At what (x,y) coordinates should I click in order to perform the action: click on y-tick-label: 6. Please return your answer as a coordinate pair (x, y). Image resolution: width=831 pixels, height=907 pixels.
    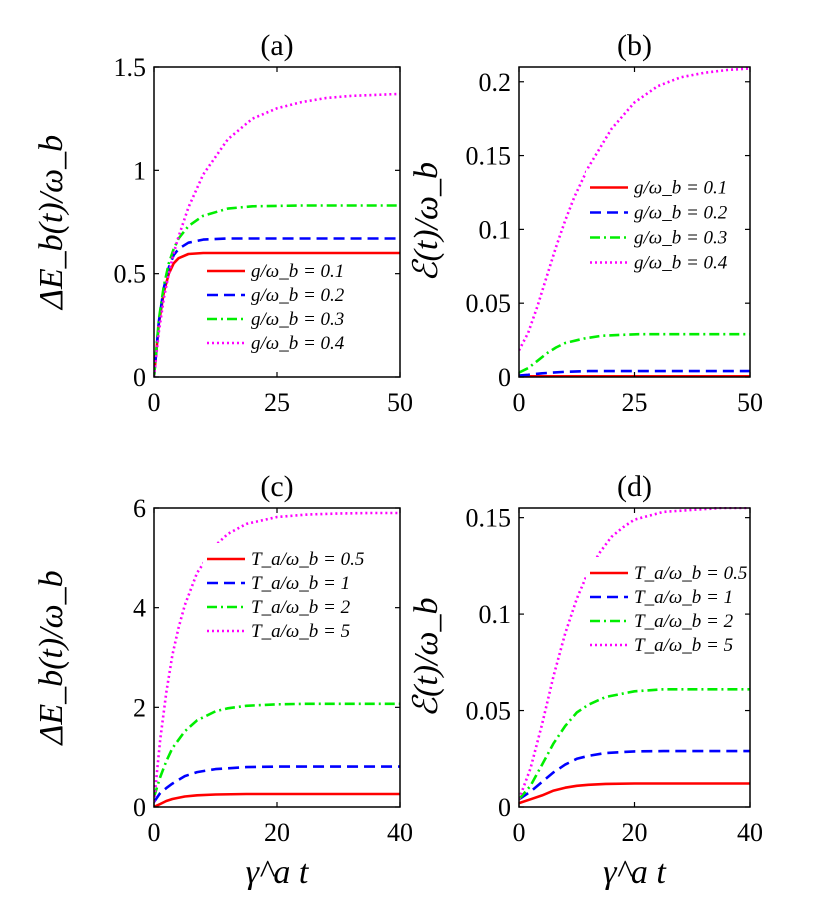
    Looking at the image, I should click on (139, 508).